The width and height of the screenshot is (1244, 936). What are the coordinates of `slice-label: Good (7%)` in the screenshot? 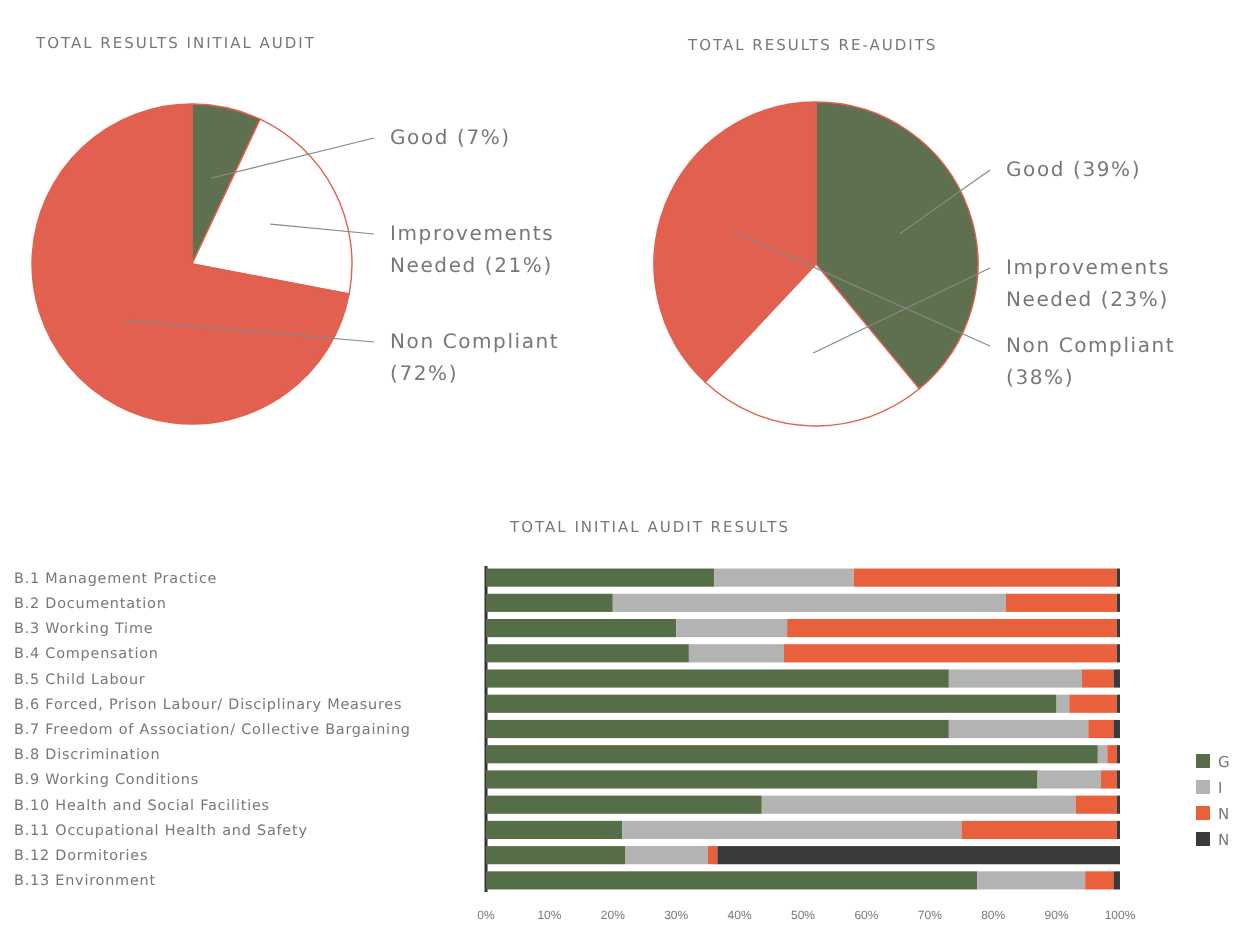 It's located at (450, 139).